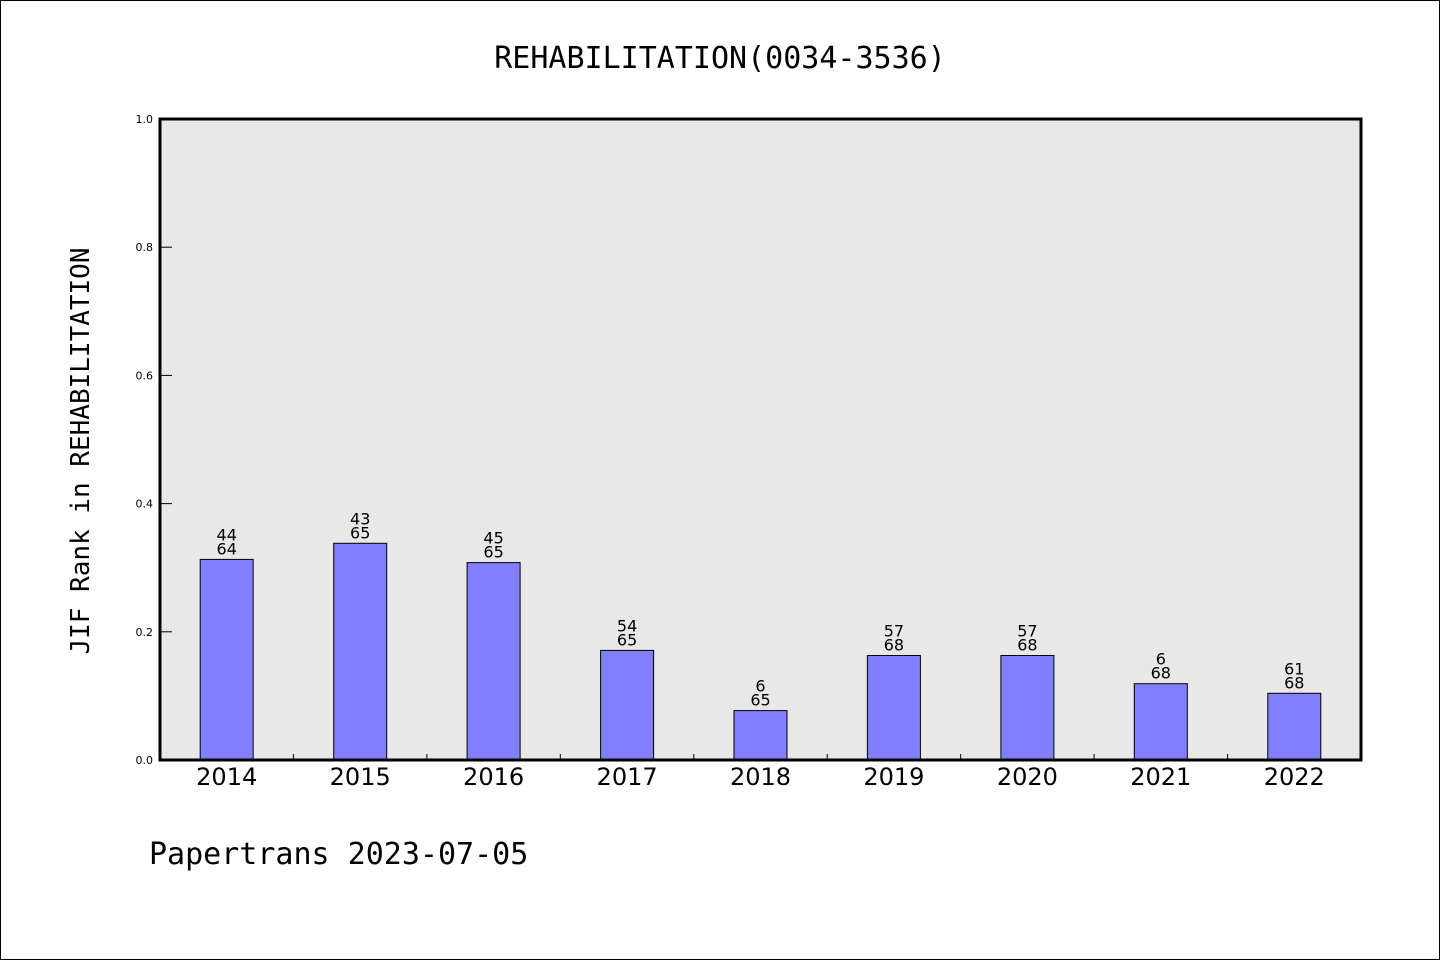  I want to click on bar-label-total-2021: 68, so click(1161, 673).